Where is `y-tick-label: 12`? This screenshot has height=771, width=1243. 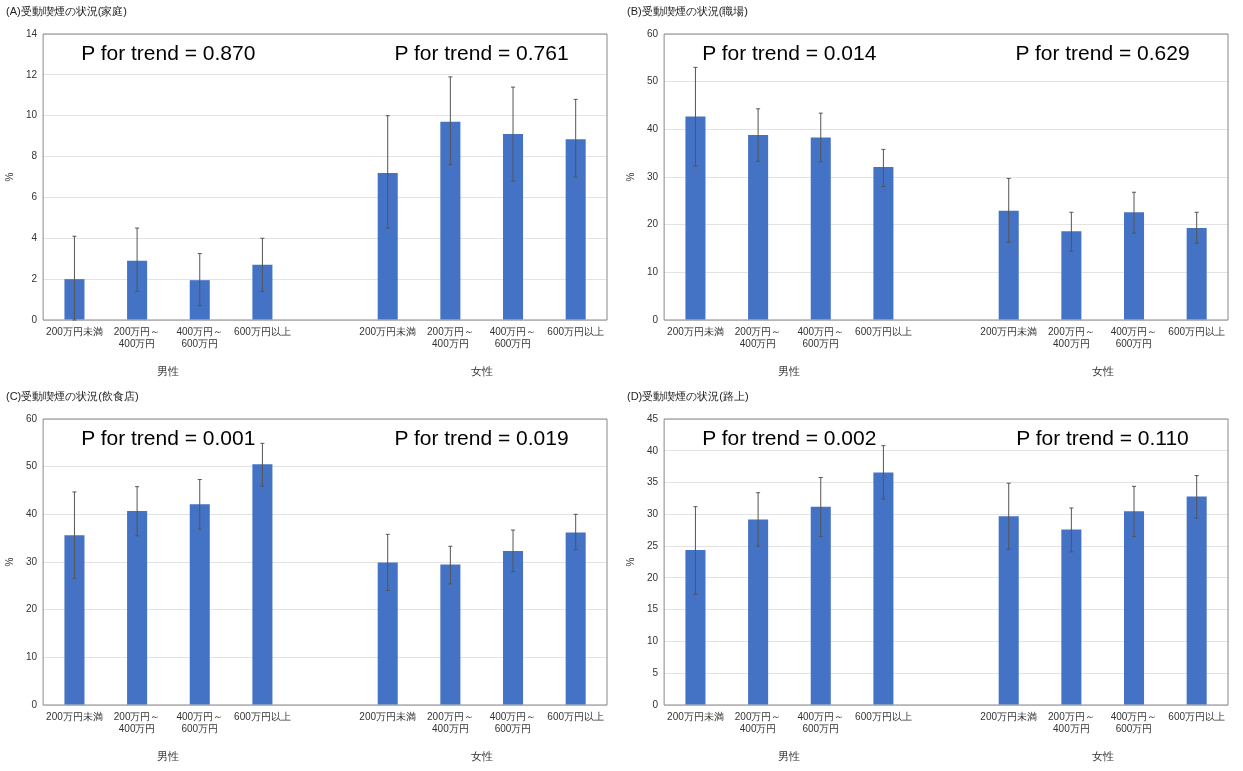
y-tick-label: 12 is located at coordinates (32, 74).